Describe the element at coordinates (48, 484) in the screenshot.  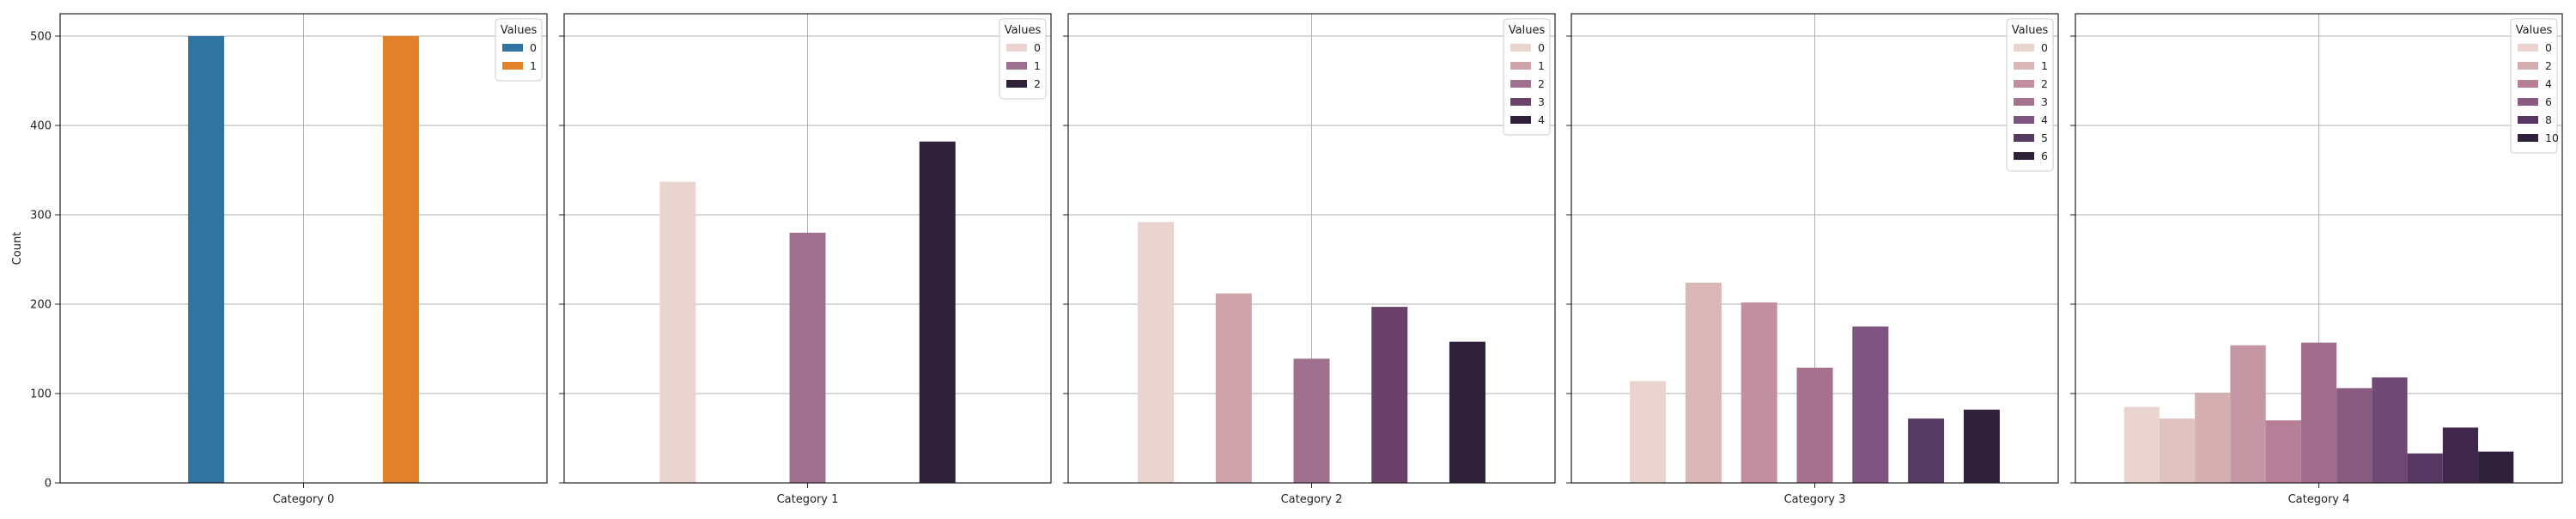
I see `y-tick-label: 0` at that location.